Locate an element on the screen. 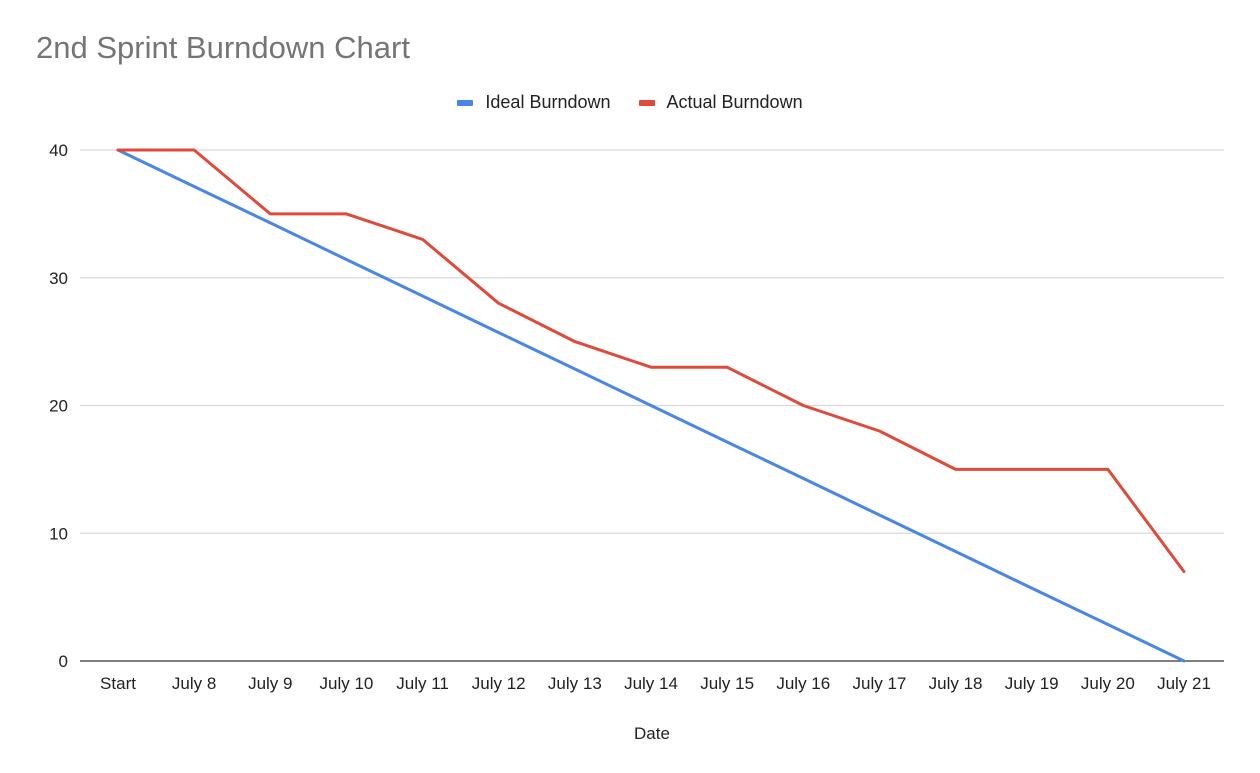 The width and height of the screenshot is (1260, 773). x-tick-label: July 10 is located at coordinates (346, 683).